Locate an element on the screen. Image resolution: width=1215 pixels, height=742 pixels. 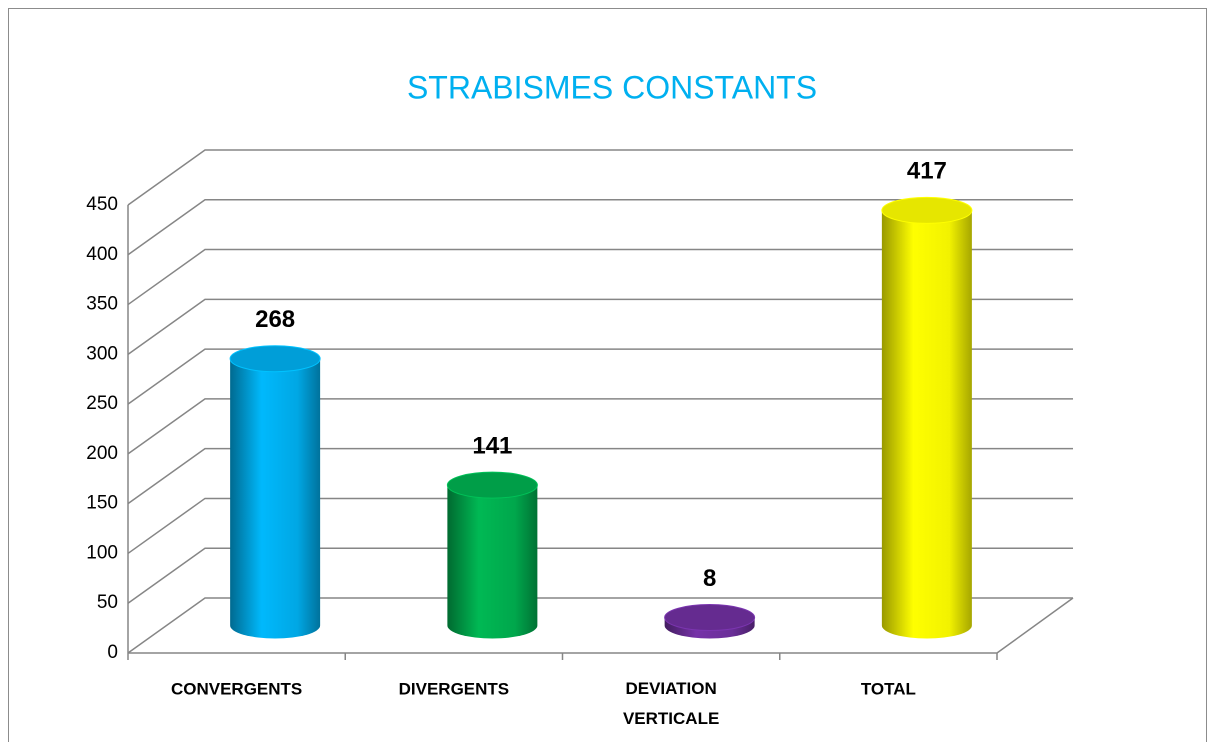
x-tick-label: DEVIATION VERTICALE is located at coordinates (671, 703).